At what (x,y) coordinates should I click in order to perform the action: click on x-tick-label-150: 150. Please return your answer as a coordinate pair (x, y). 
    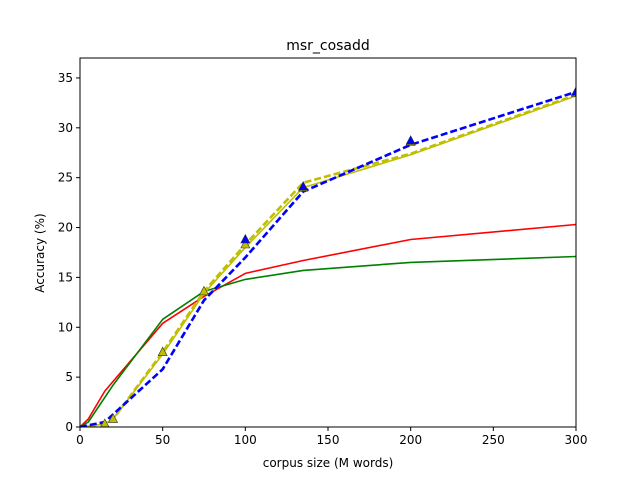
    Looking at the image, I should click on (328, 440).